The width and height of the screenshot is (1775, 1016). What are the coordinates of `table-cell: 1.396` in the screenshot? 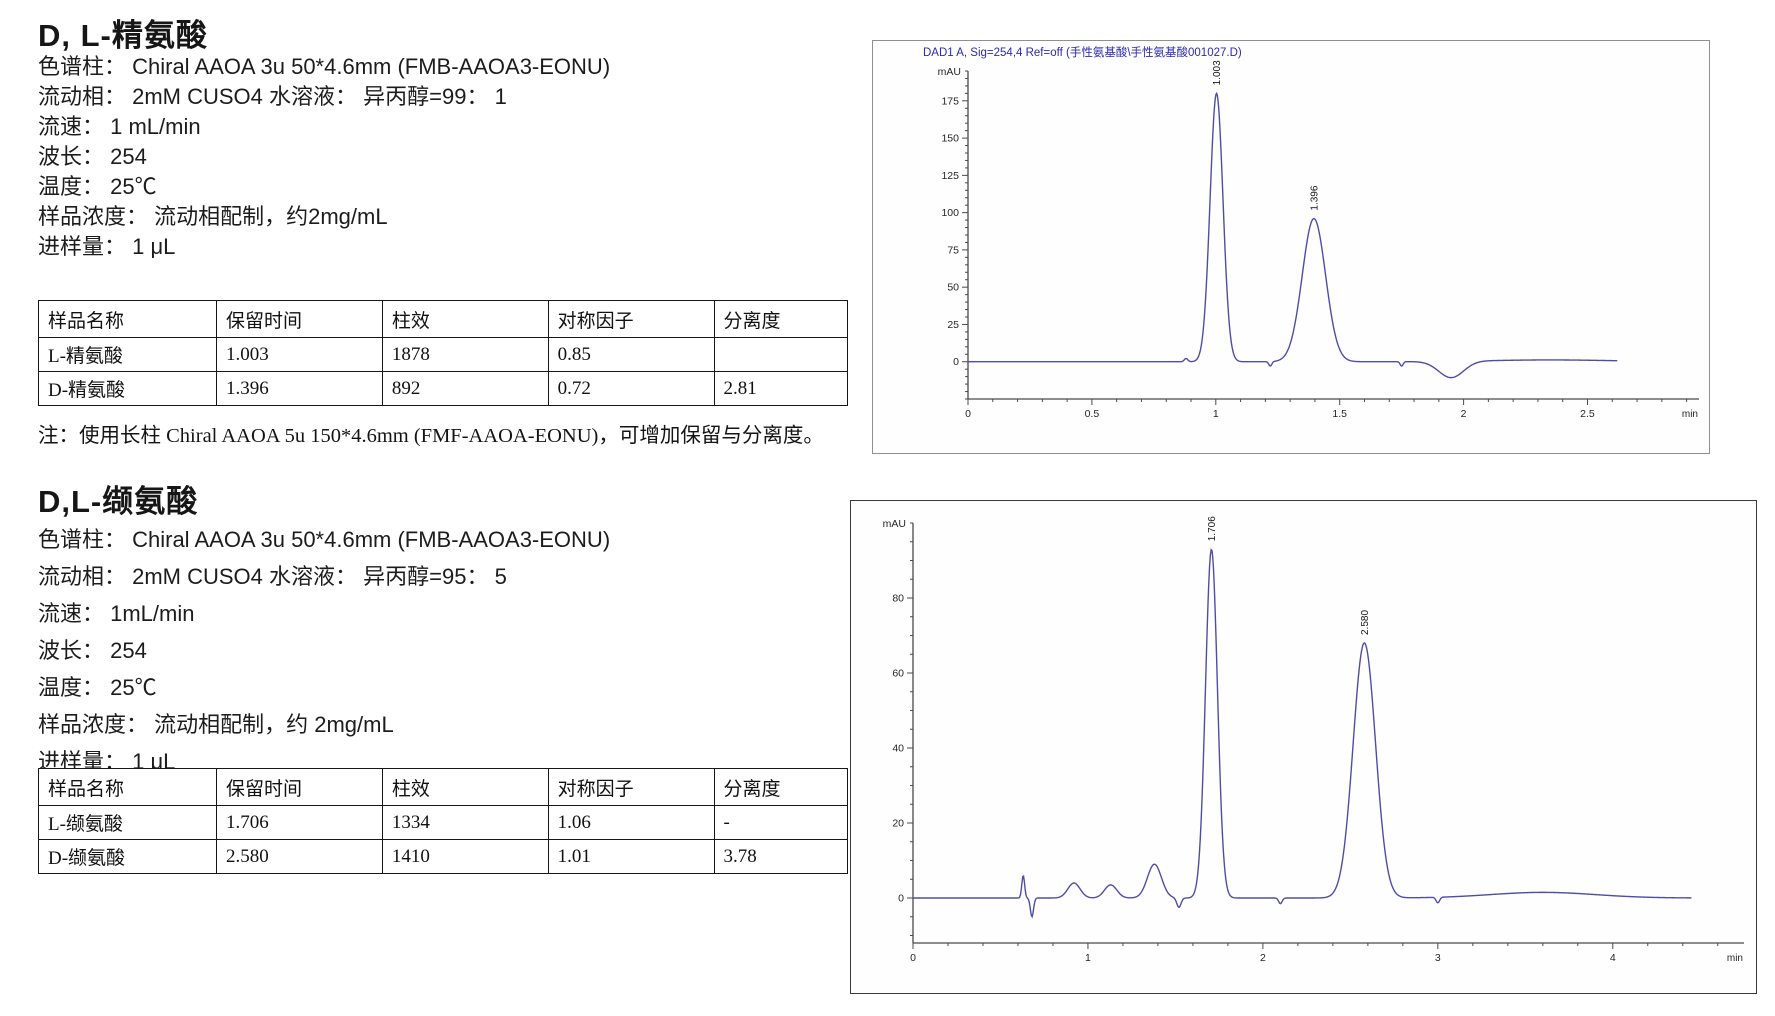 It's located at (299, 388).